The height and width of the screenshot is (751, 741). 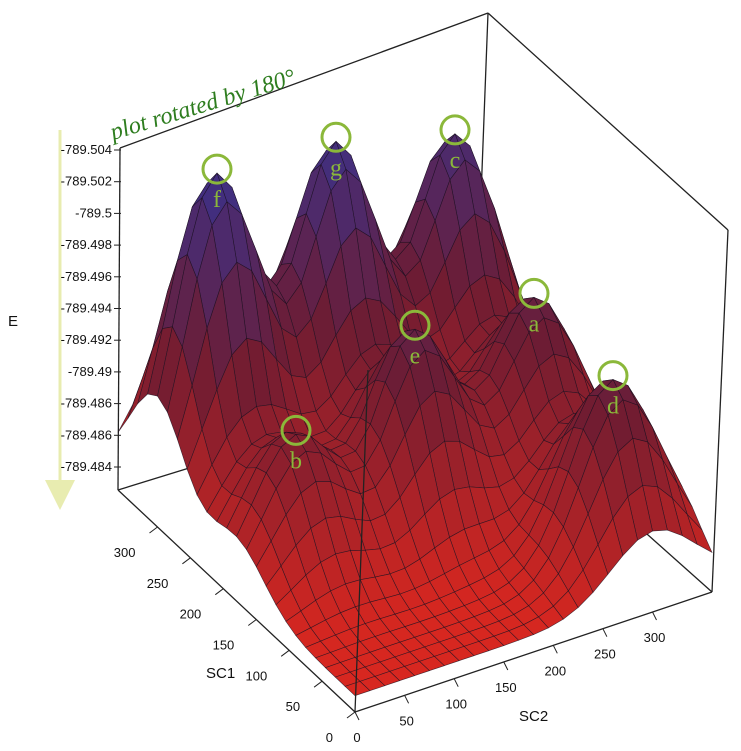 I want to click on peak-label-b: b, so click(x=296, y=461).